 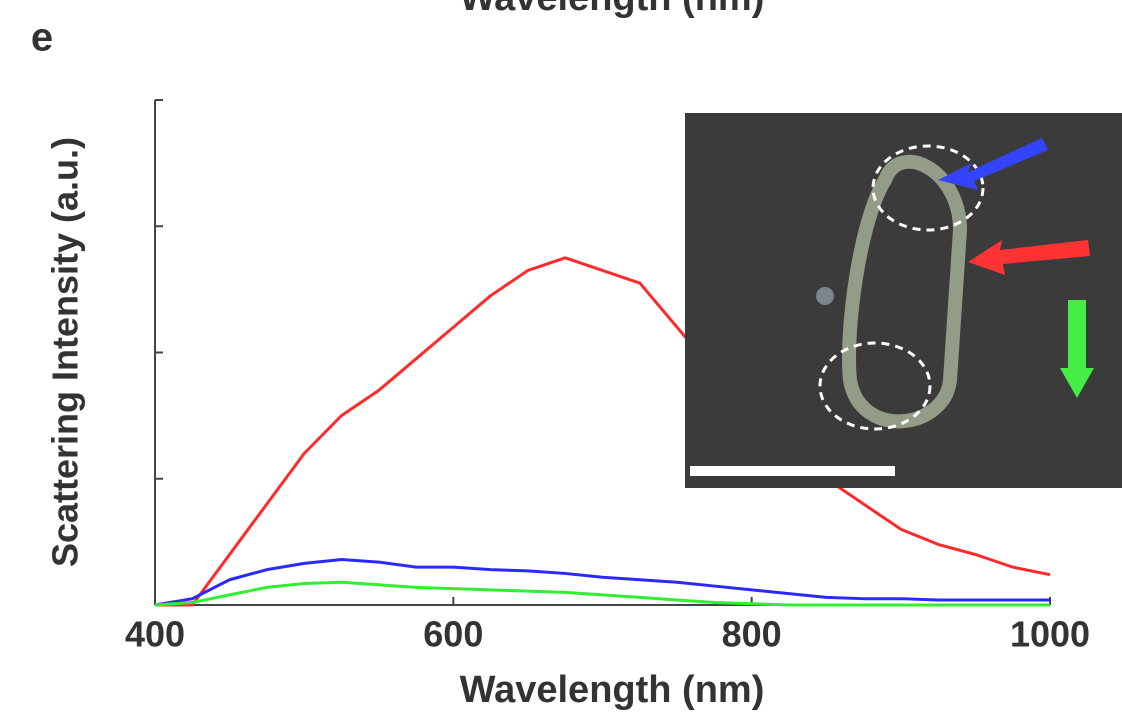 I want to click on cut-label: Wavelength (nm), so click(x=612, y=9).